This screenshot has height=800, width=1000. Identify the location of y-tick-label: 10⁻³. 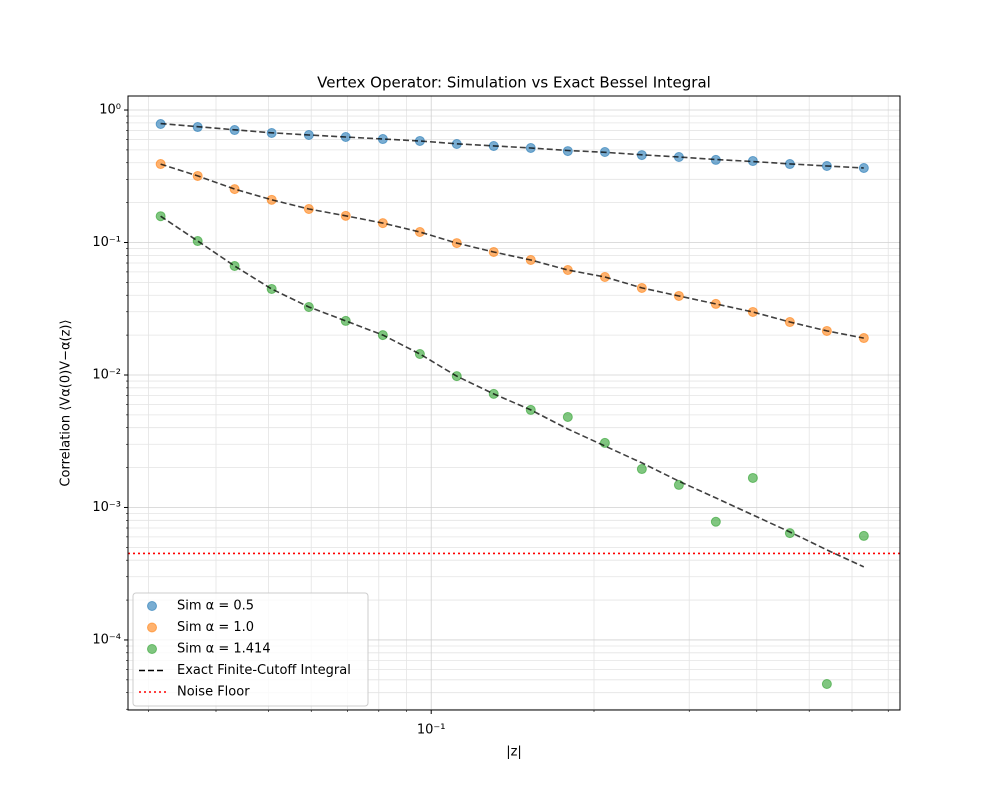
(106, 507).